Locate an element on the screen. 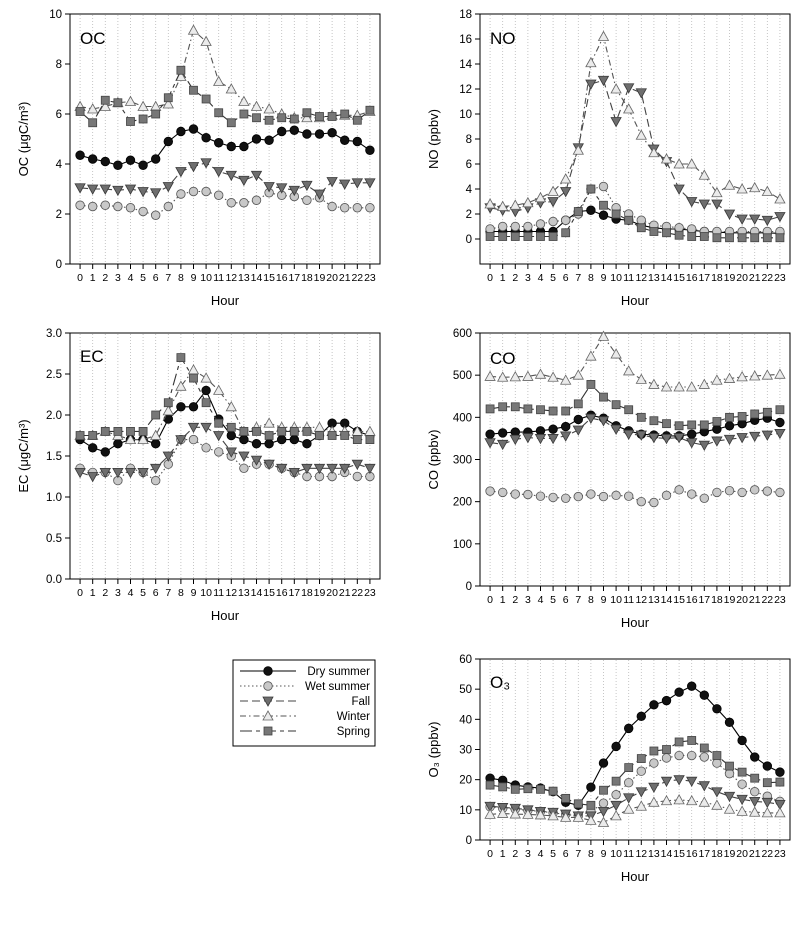 This screenshot has width=800, height=952. y-axis-label: EC (μgC/m³) is located at coordinates (23, 455).